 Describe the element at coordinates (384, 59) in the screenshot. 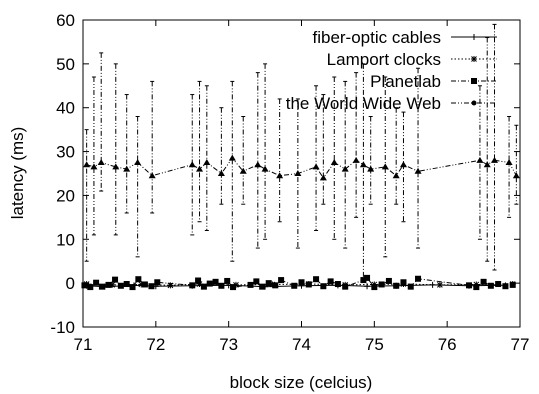

I see `legend-label: Lamport clocks` at that location.